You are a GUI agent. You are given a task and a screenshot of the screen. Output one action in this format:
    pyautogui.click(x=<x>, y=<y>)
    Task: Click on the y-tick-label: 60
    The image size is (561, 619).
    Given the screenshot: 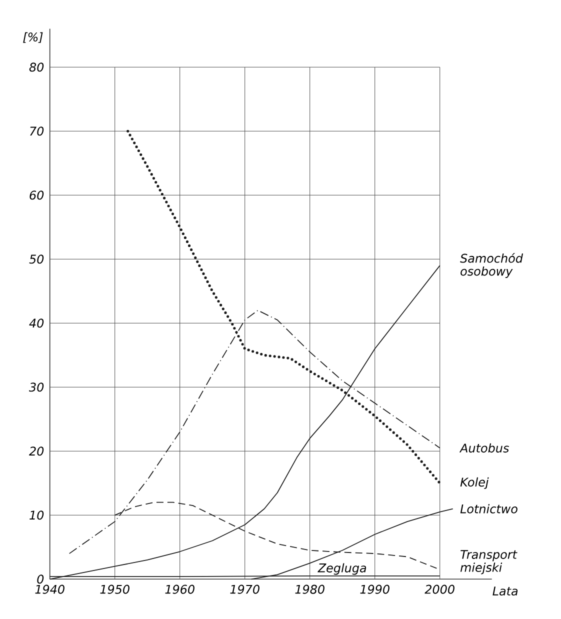 What is the action you would take?
    pyautogui.click(x=37, y=195)
    